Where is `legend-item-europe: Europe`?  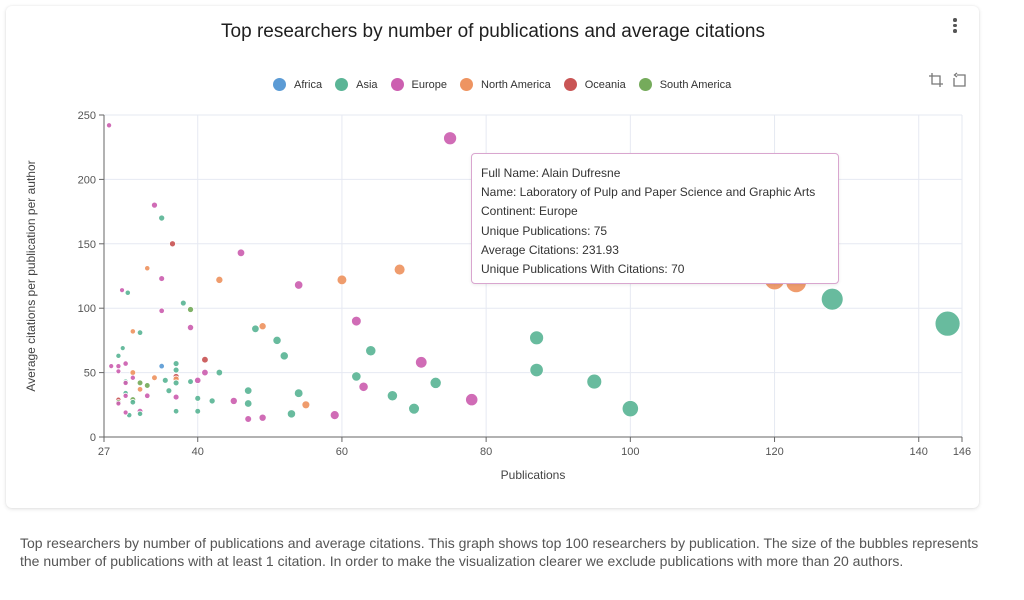
legend-item-europe: Europe is located at coordinates (418, 84).